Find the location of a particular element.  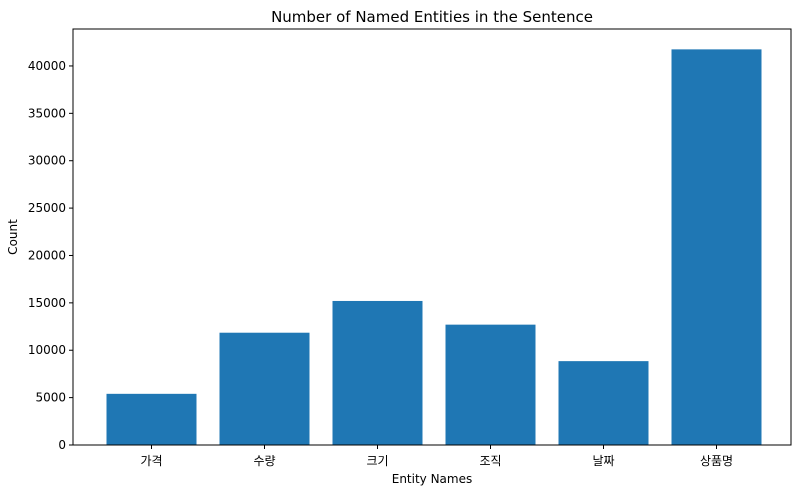

x-tick-label-4: 날짜 is located at coordinates (603, 461).